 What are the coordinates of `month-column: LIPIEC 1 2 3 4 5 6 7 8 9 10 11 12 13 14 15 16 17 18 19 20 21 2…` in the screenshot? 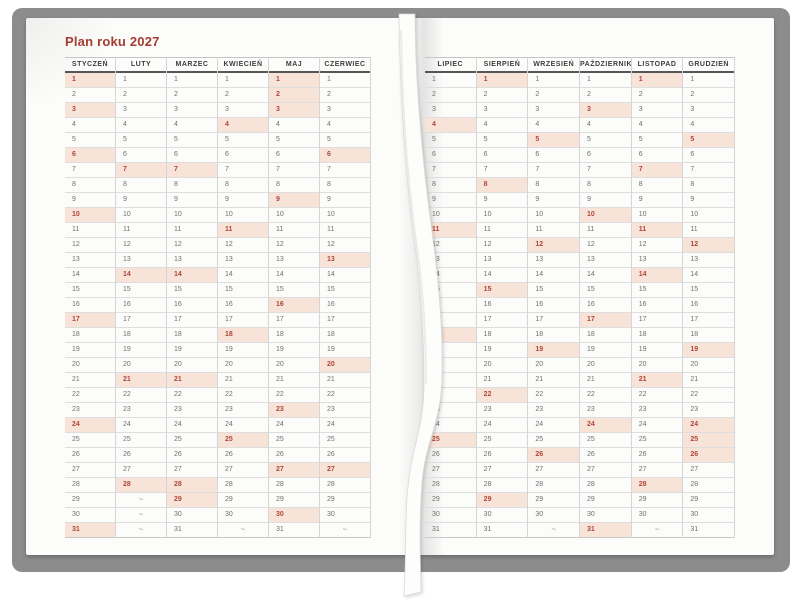 It's located at (451, 297).